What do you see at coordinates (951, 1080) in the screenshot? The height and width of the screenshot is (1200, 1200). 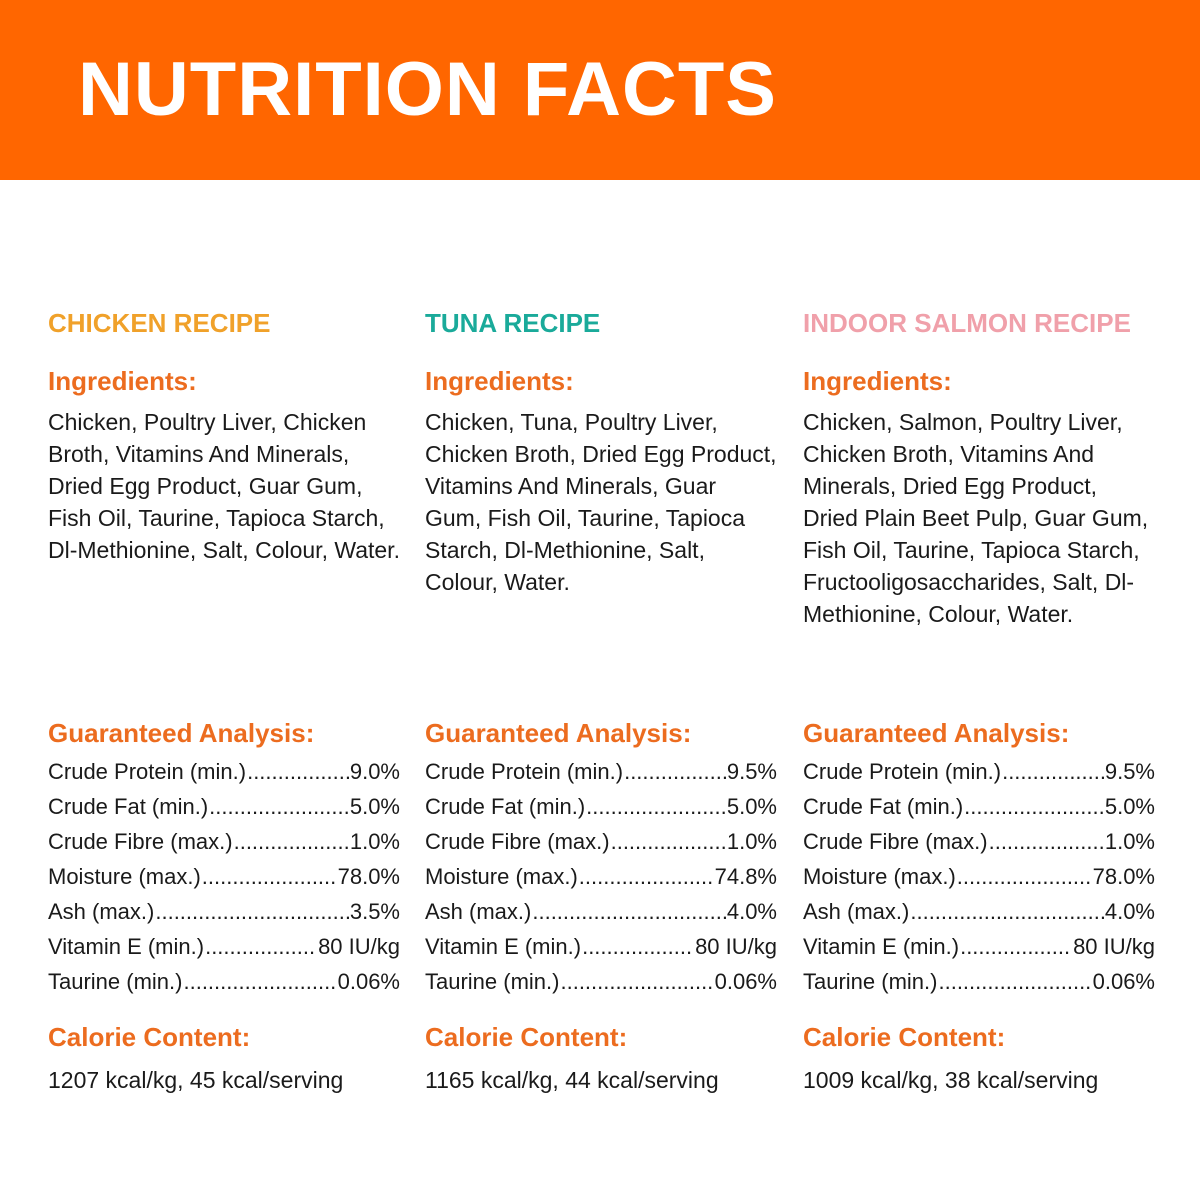 I see `calorie-content-text: 1009 kcal/kg, 38 kcal/serving` at bounding box center [951, 1080].